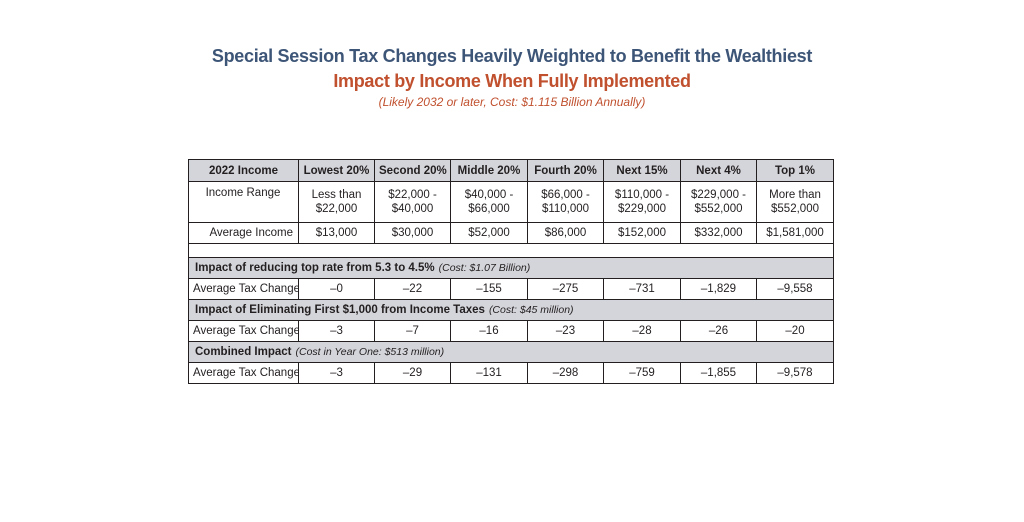 This screenshot has height=522, width=1024. I want to click on row-label: Income Range, so click(243, 202).